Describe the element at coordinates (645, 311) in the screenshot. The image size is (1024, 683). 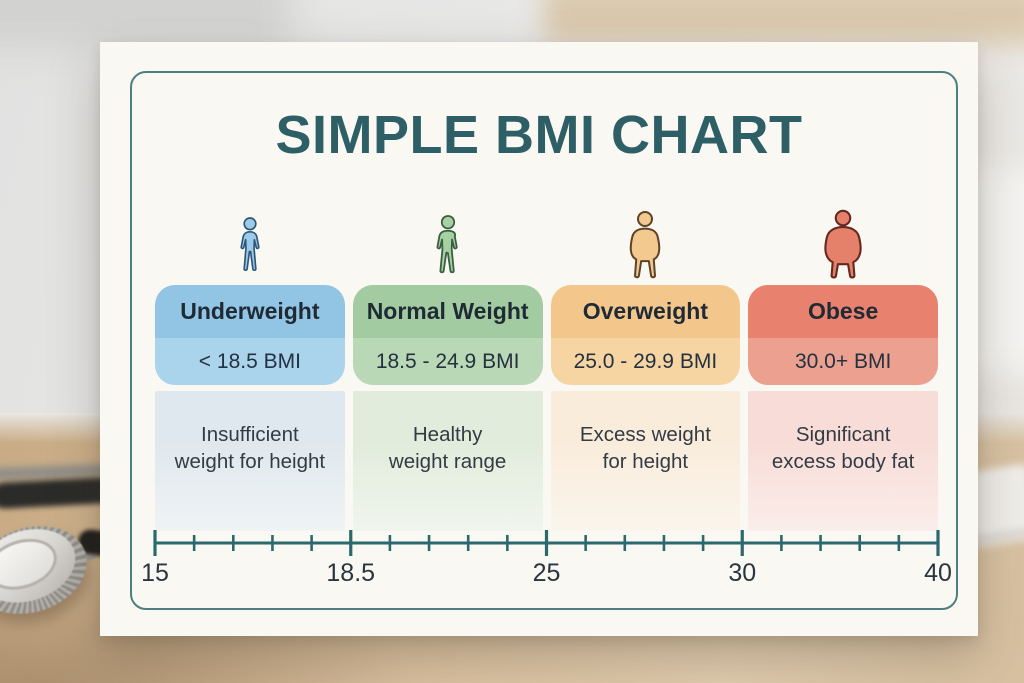
I see `category-name: Overweight` at that location.